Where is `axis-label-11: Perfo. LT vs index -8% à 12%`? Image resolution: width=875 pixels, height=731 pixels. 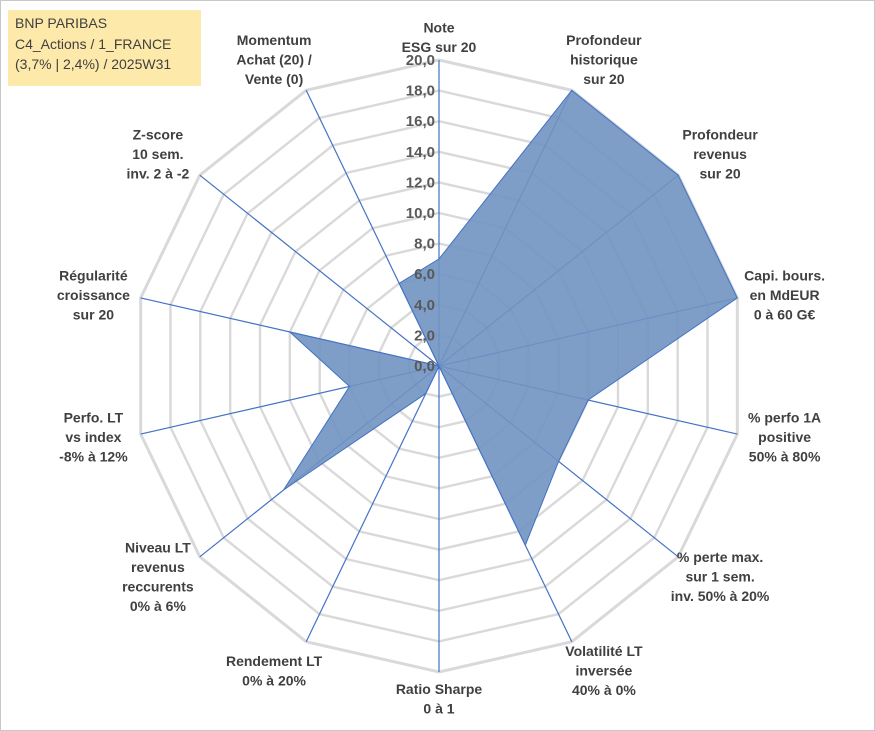
axis-label-11: Perfo. LT vs index -8% à 12% is located at coordinates (93, 437).